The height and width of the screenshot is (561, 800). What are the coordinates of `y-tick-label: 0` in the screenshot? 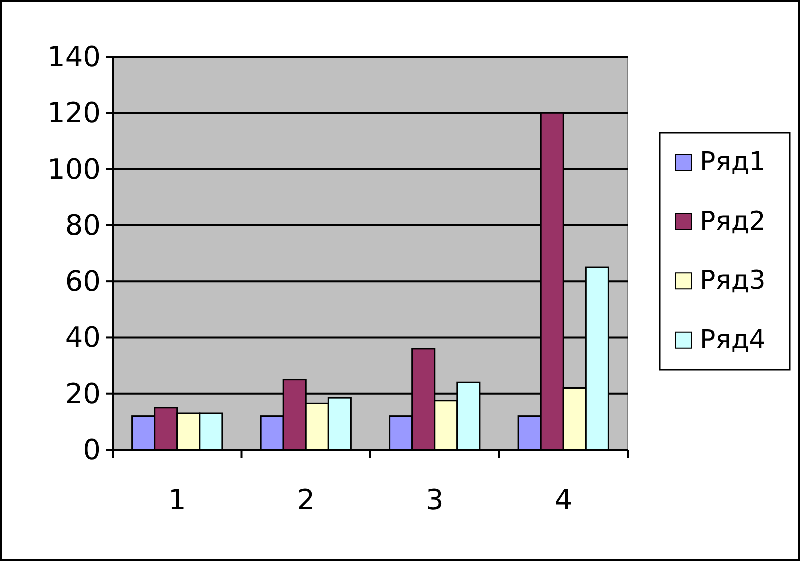 It's located at (92, 450).